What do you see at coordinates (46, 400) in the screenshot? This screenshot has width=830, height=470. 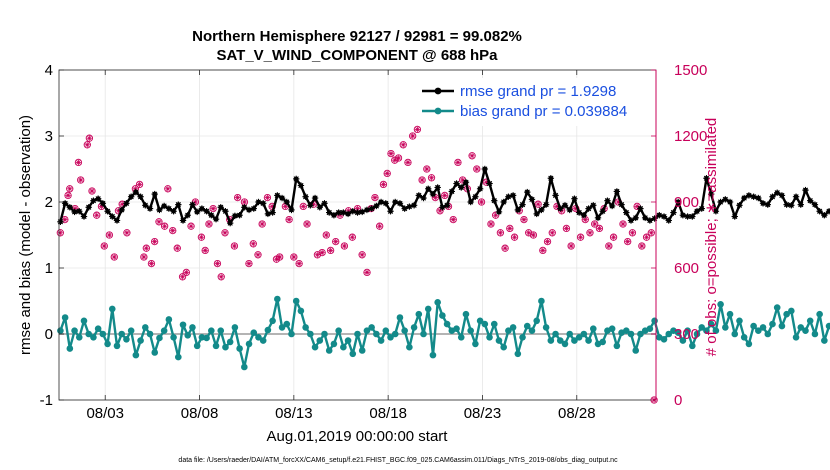 I see `y-tick-label: -1` at bounding box center [46, 400].